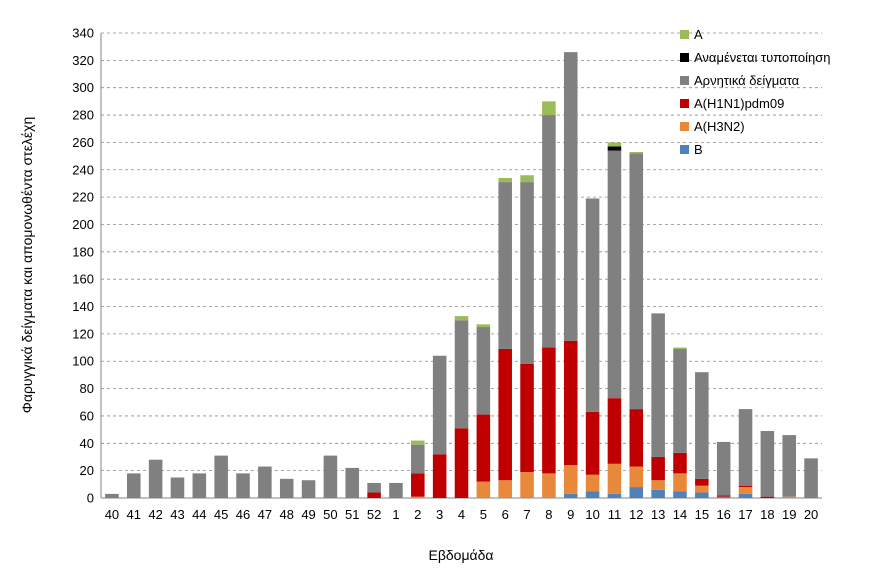 The image size is (887, 588). What do you see at coordinates (221, 514) in the screenshot?
I see `x-tick-label: 45` at bounding box center [221, 514].